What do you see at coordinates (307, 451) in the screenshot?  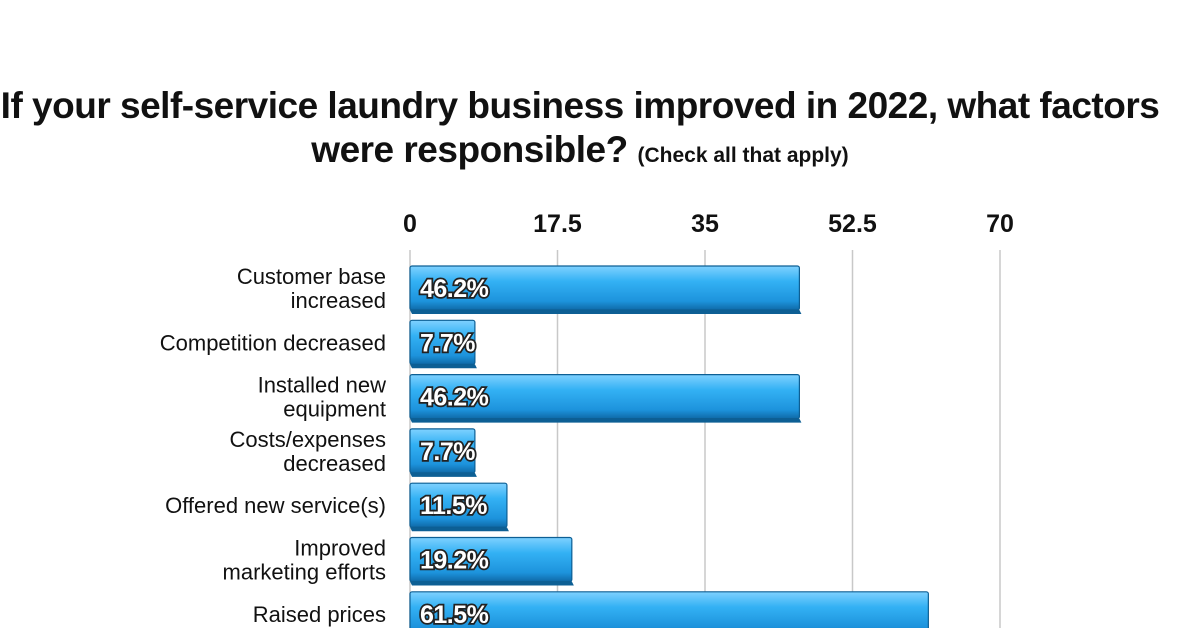 I see `category-label: Costs/expenses decreased` at bounding box center [307, 451].